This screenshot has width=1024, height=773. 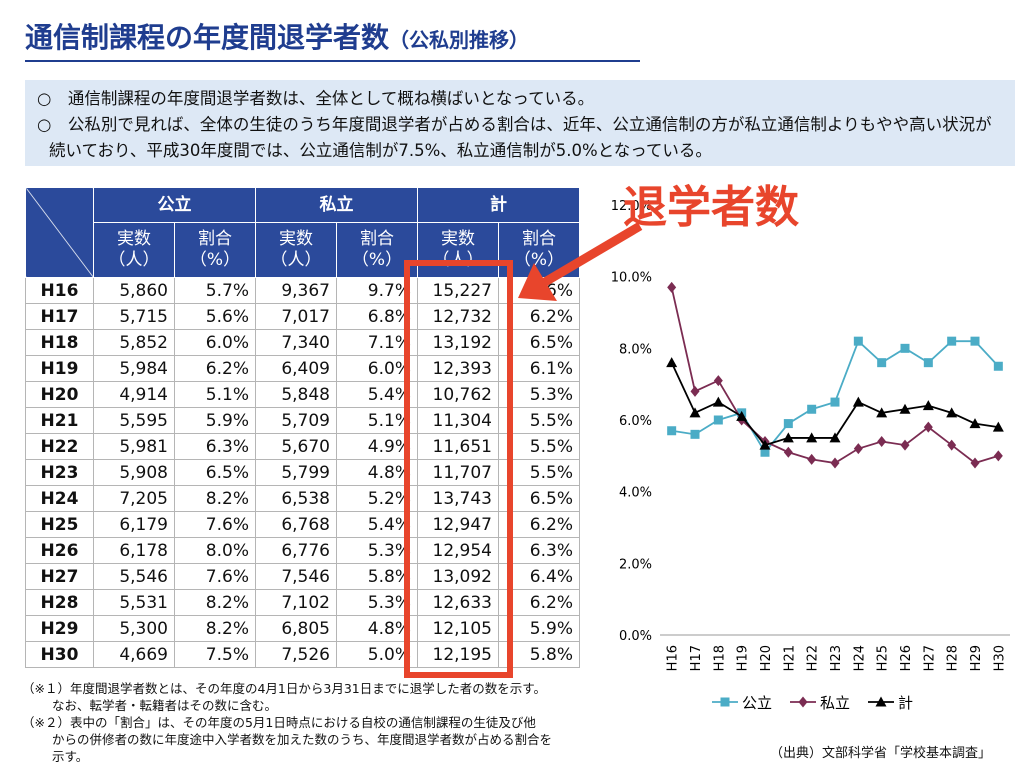 I want to click on row-header: H16, so click(x=59, y=290).